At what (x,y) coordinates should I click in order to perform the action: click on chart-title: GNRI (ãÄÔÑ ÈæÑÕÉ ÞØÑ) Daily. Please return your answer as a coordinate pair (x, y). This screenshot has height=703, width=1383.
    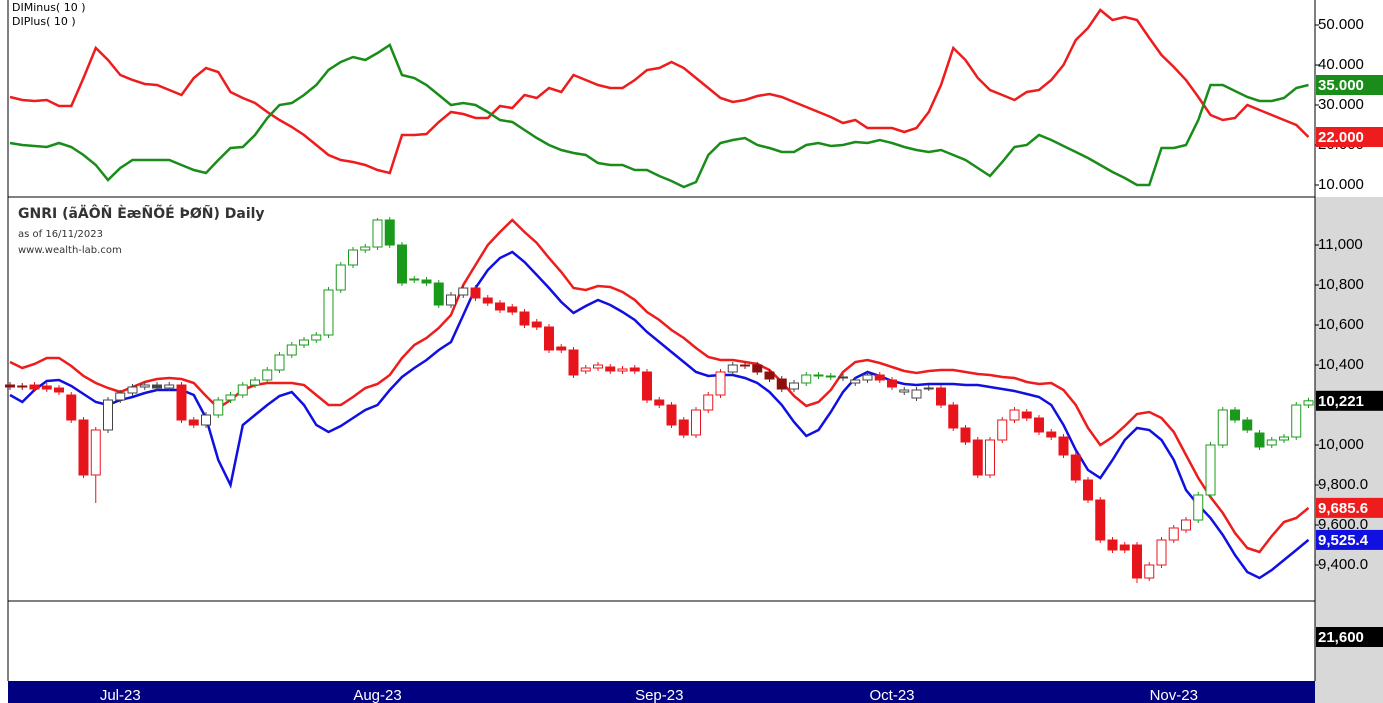
    Looking at the image, I should click on (141, 213).